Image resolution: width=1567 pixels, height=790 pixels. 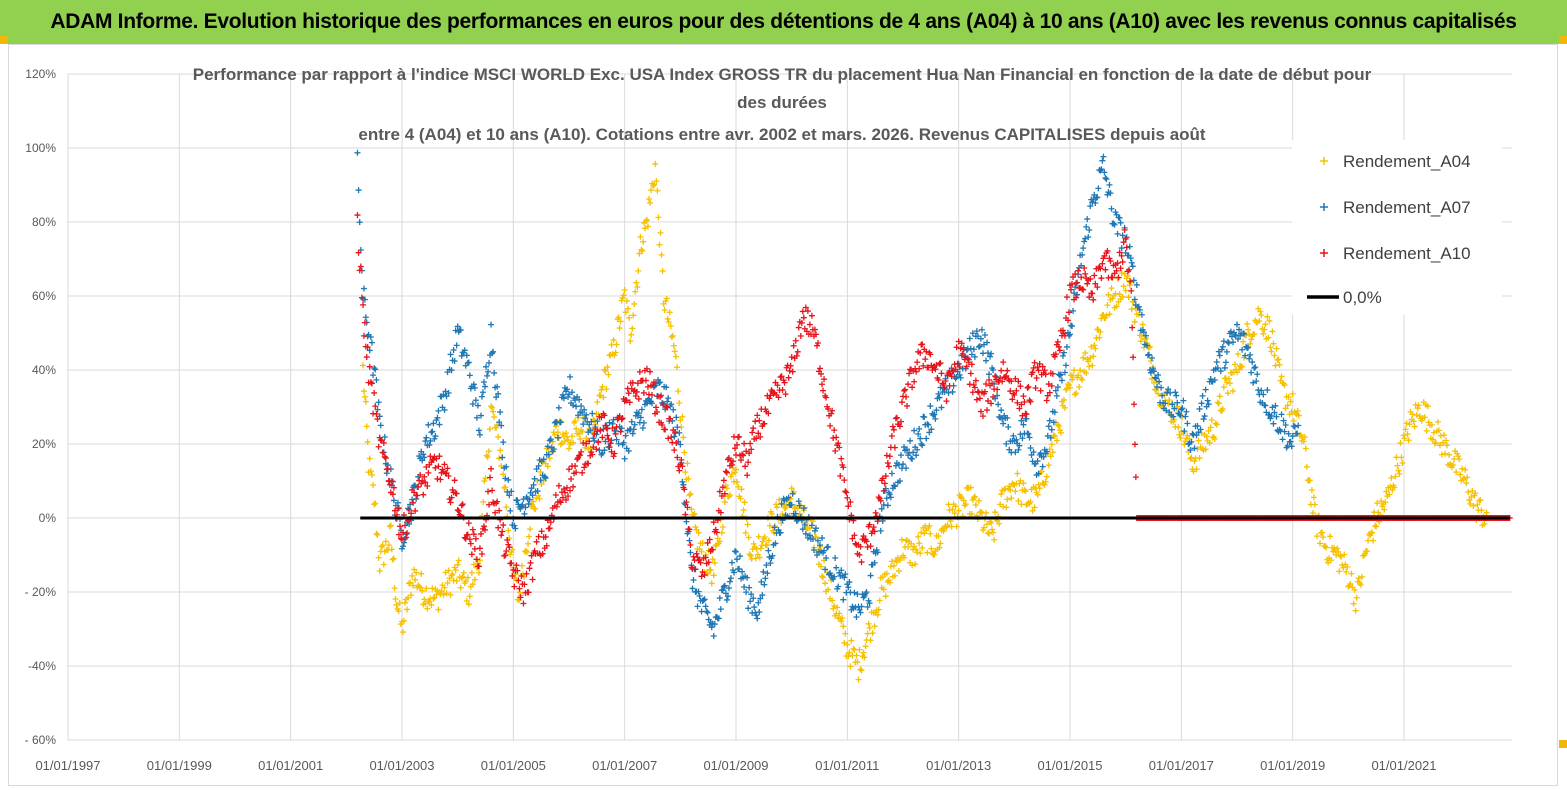 I want to click on resize-handle-bottom-right, so click(x=1563, y=744).